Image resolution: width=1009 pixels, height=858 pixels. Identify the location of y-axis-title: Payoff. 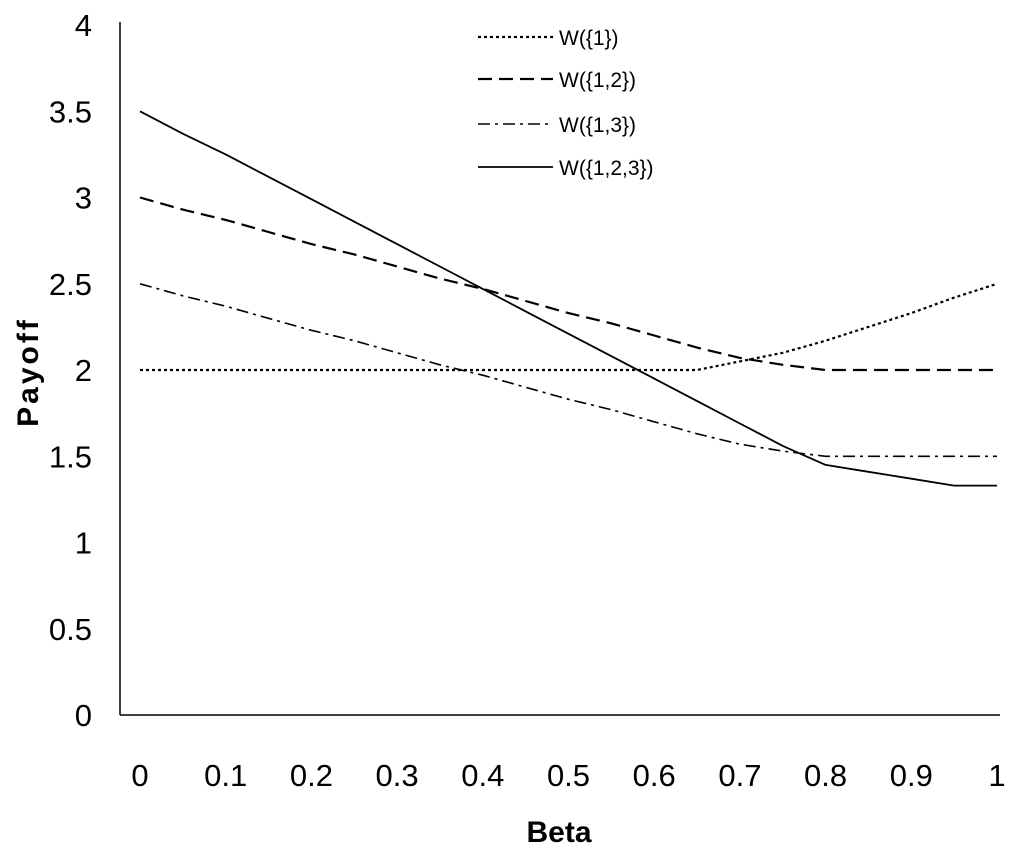
(28, 372).